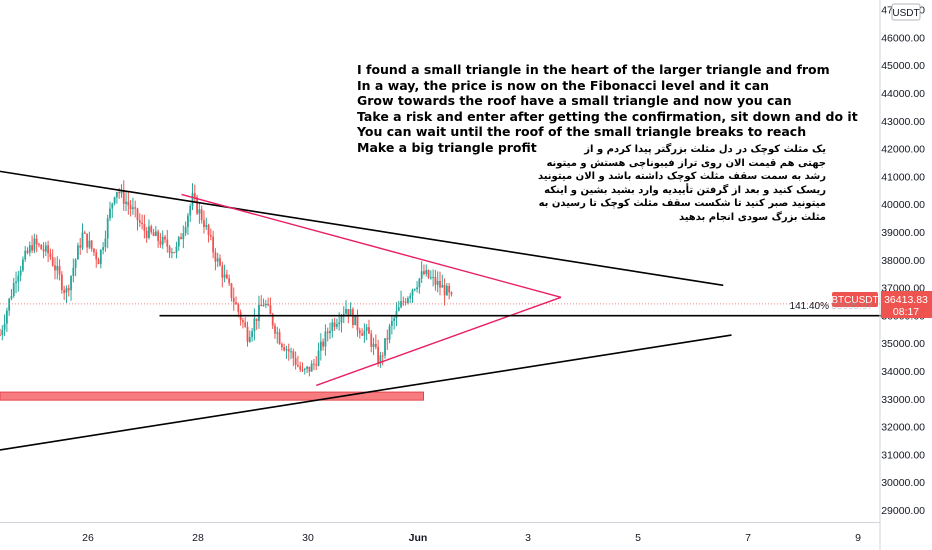 This screenshot has width=932, height=550. I want to click on y-tick-label: 31000.00, so click(903, 455).